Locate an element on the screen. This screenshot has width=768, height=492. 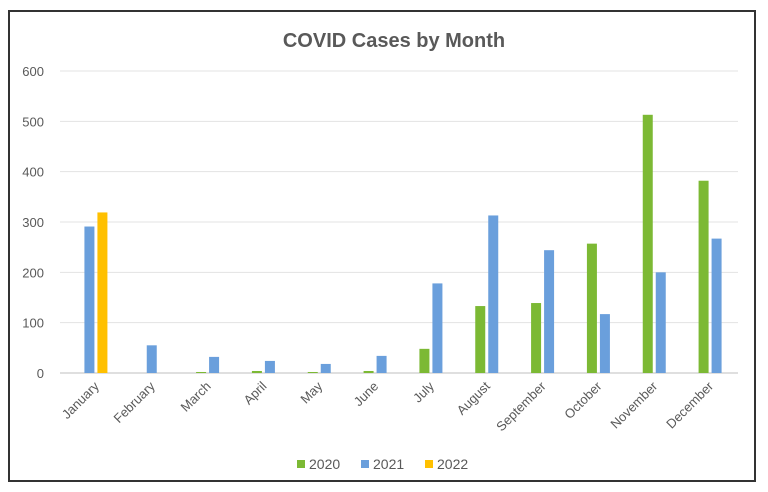
y-tick-label: 300 is located at coordinates (33, 222).